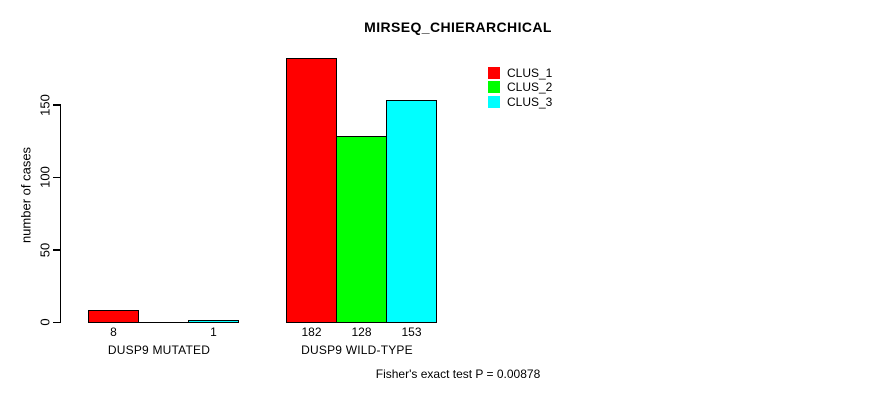  What do you see at coordinates (163, 322) in the screenshot?
I see `group-baseline` at bounding box center [163, 322].